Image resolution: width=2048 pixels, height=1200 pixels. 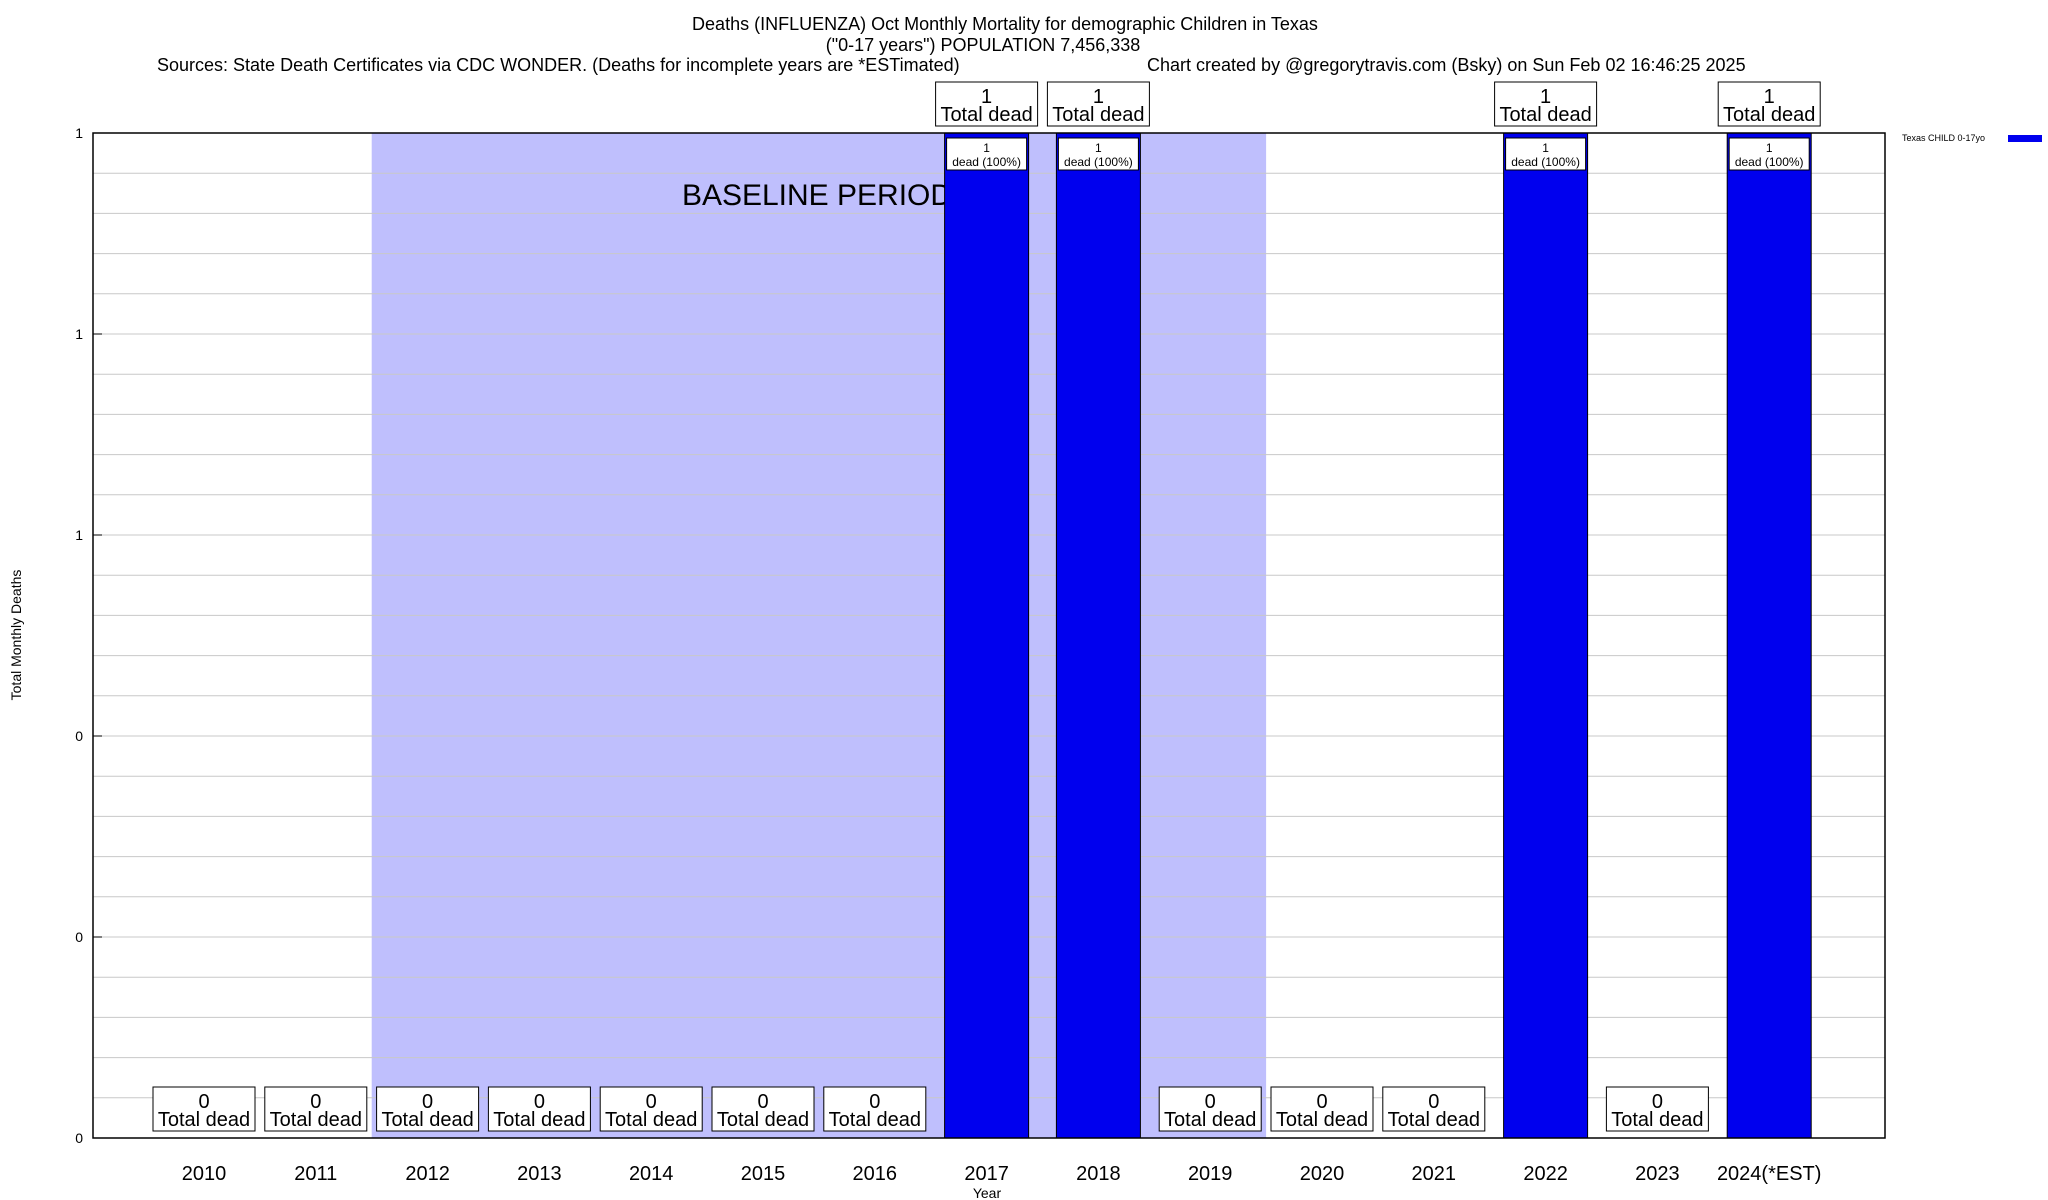 I want to click on y-tick-label: 1, so click(x=79, y=535).